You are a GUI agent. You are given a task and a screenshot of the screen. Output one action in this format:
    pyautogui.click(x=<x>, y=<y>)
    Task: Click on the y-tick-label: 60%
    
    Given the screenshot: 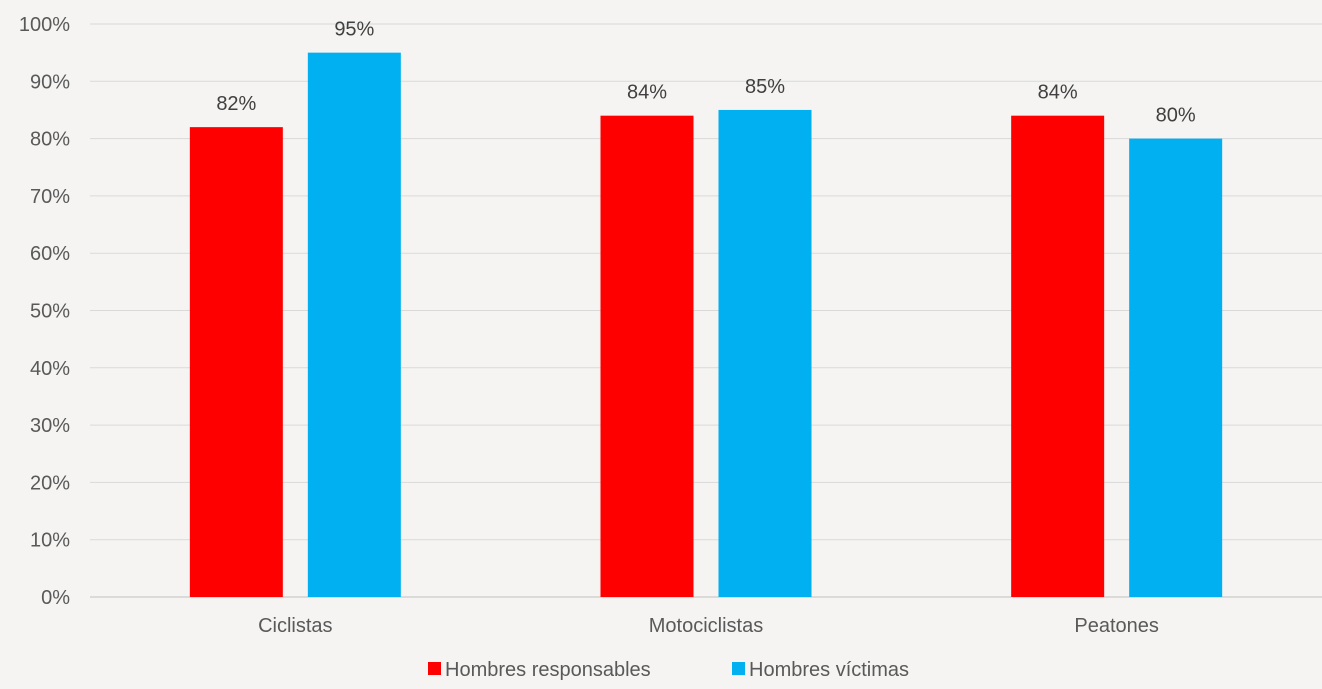 What is the action you would take?
    pyautogui.click(x=50, y=254)
    